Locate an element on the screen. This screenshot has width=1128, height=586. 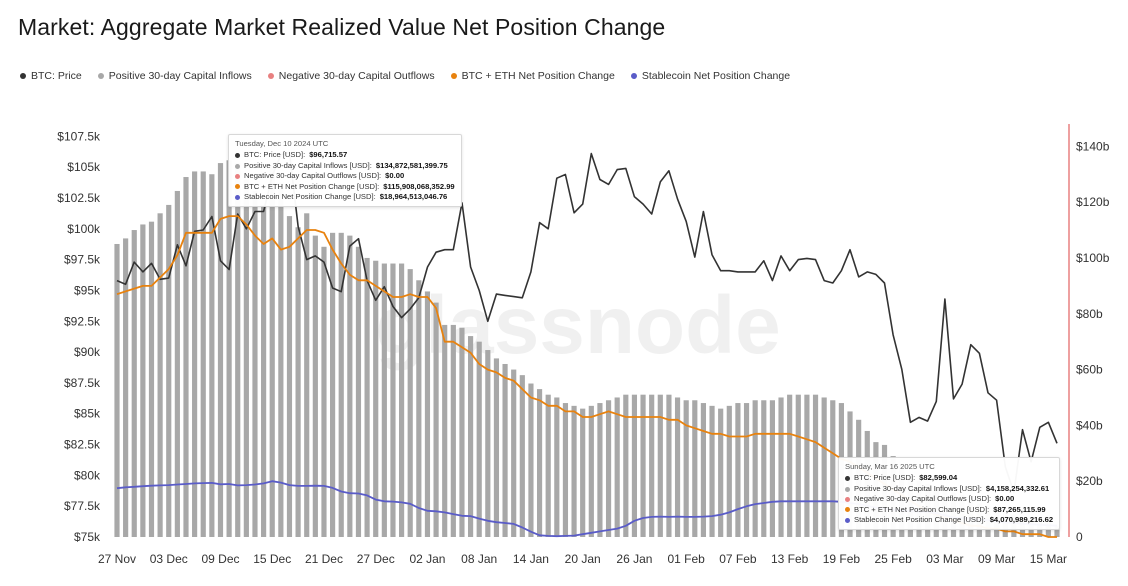
legend-item-stablecoin: Stablecoin Net Position Change is located at coordinates (710, 76).